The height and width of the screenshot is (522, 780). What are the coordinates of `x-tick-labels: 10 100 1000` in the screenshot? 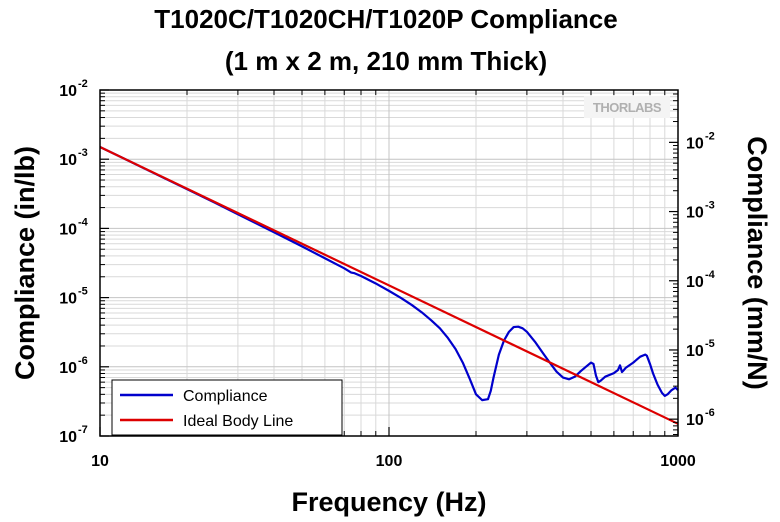 It's located at (393, 461).